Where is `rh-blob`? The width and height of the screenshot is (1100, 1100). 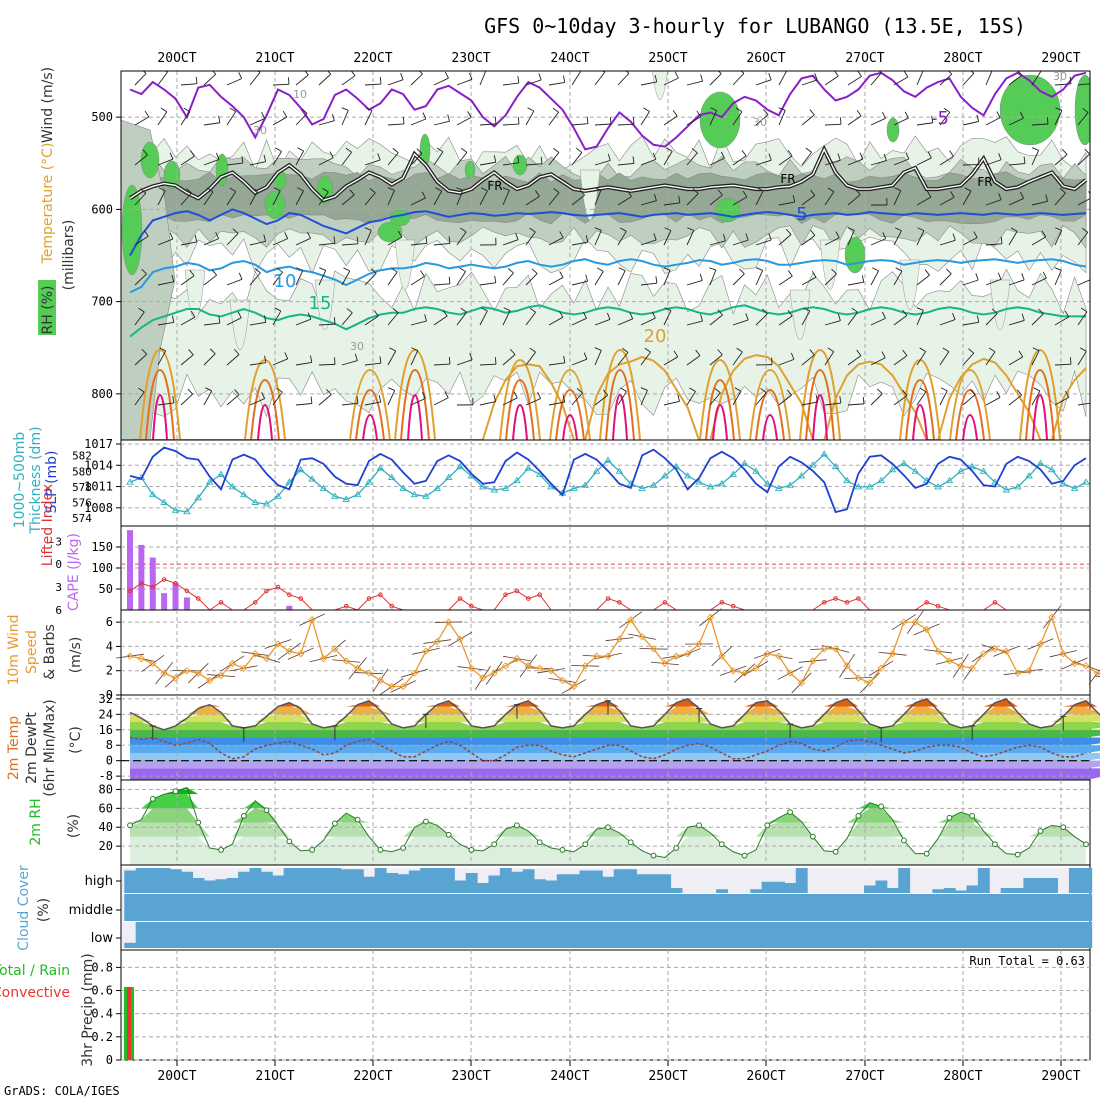 rh-blob is located at coordinates (720, 120).